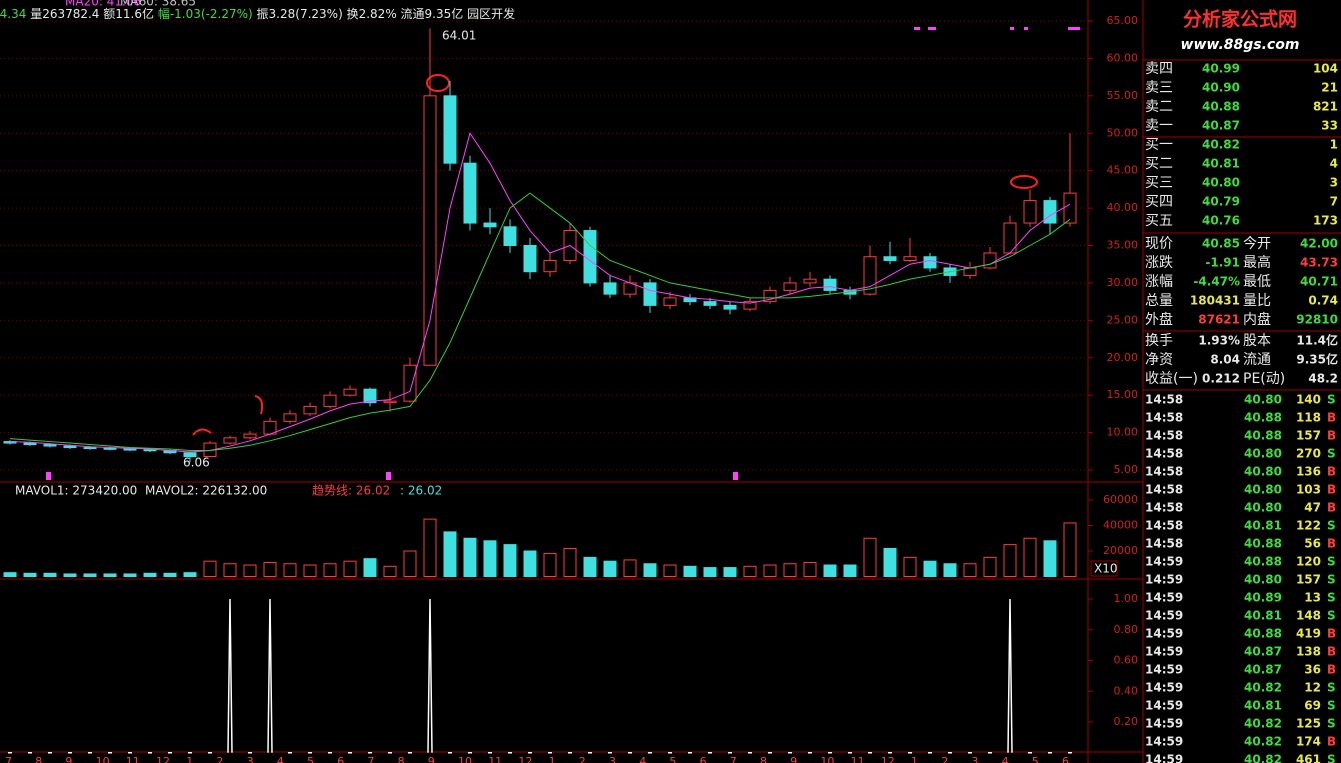 The width and height of the screenshot is (1341, 763). I want to click on stat-value: 9.35亿, so click(1317, 359).